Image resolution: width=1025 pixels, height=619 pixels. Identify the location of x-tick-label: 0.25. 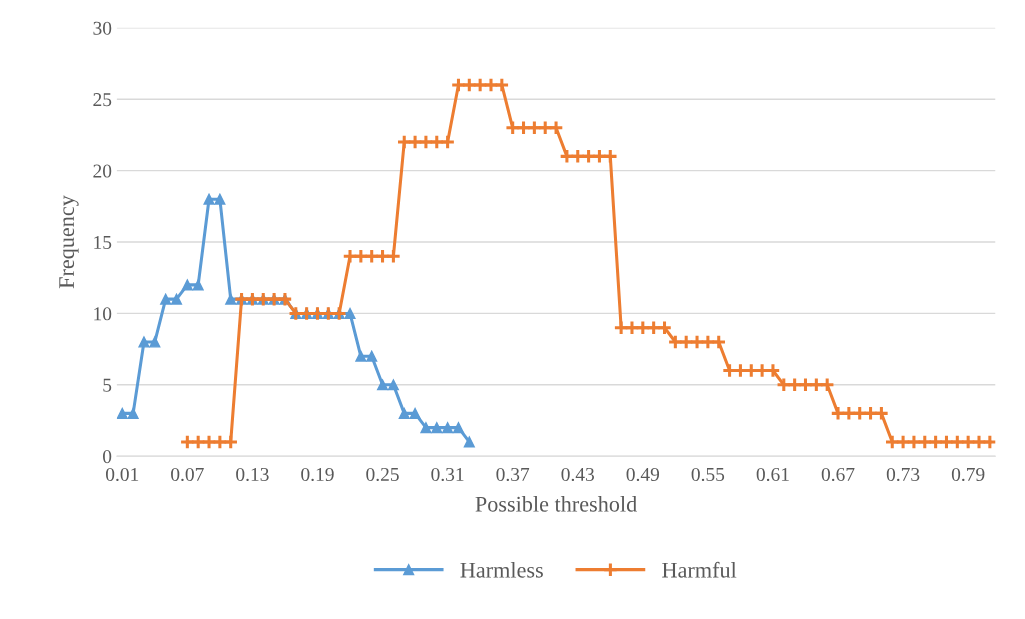
(382, 474).